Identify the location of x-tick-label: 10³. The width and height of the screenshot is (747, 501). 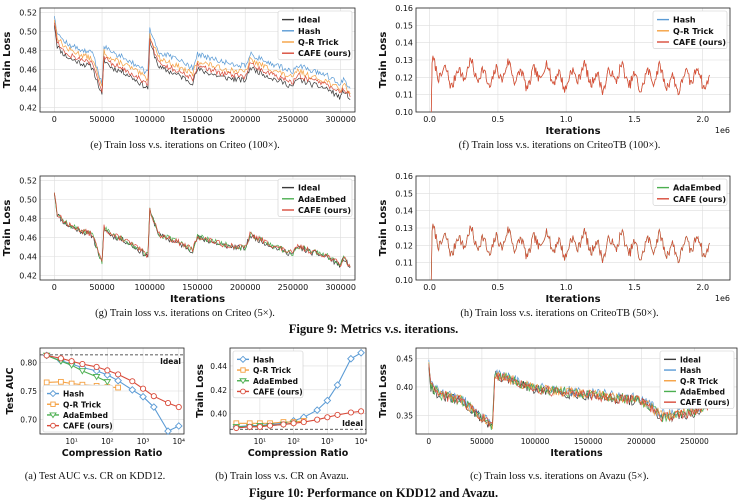
(327, 441).